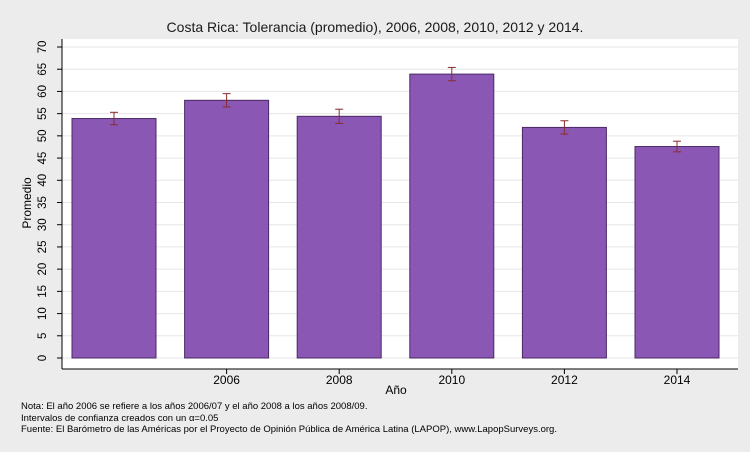  Describe the element at coordinates (43, 269) in the screenshot. I see `y-tick-label: 20` at that location.